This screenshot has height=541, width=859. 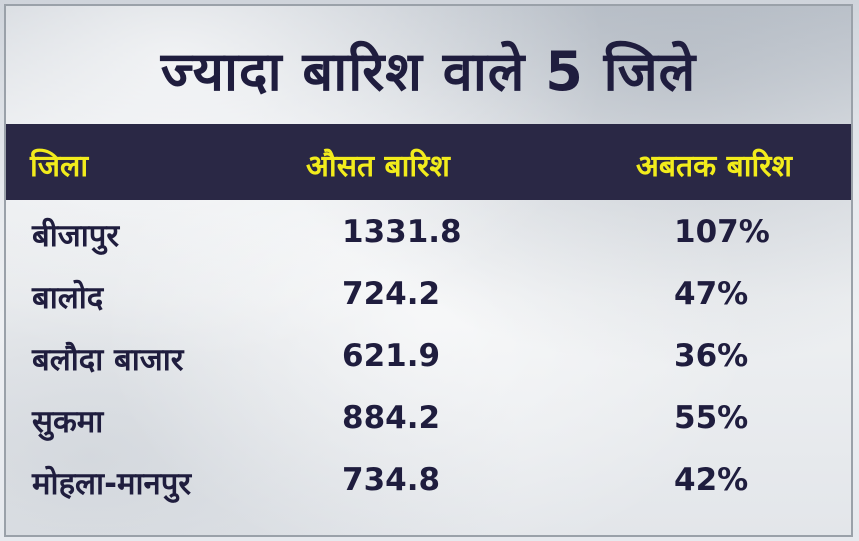 What do you see at coordinates (391, 480) in the screenshot?
I see `cell-average: 734.8` at bounding box center [391, 480].